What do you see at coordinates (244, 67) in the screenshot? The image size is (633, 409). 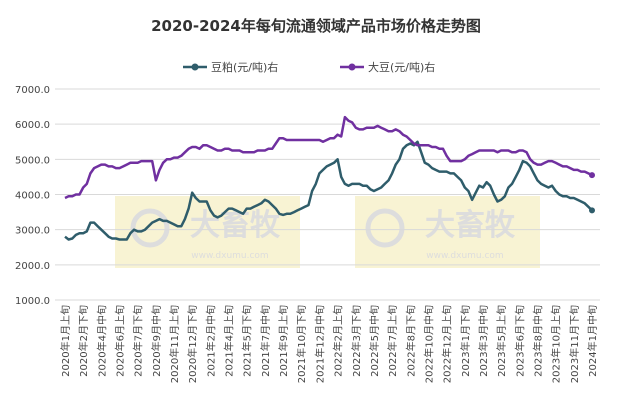 I see `legend-label: 豆粕(元/吨)右` at bounding box center [244, 67].